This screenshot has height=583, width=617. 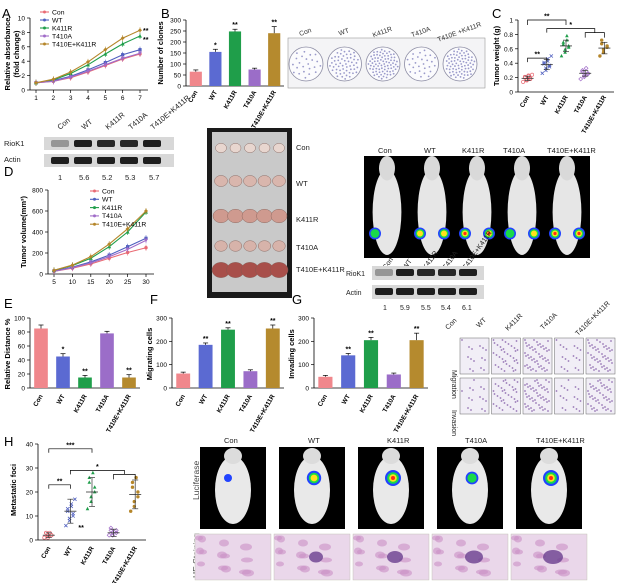 I want to click on chart-d-xtick-label: 20, so click(x=110, y=282).